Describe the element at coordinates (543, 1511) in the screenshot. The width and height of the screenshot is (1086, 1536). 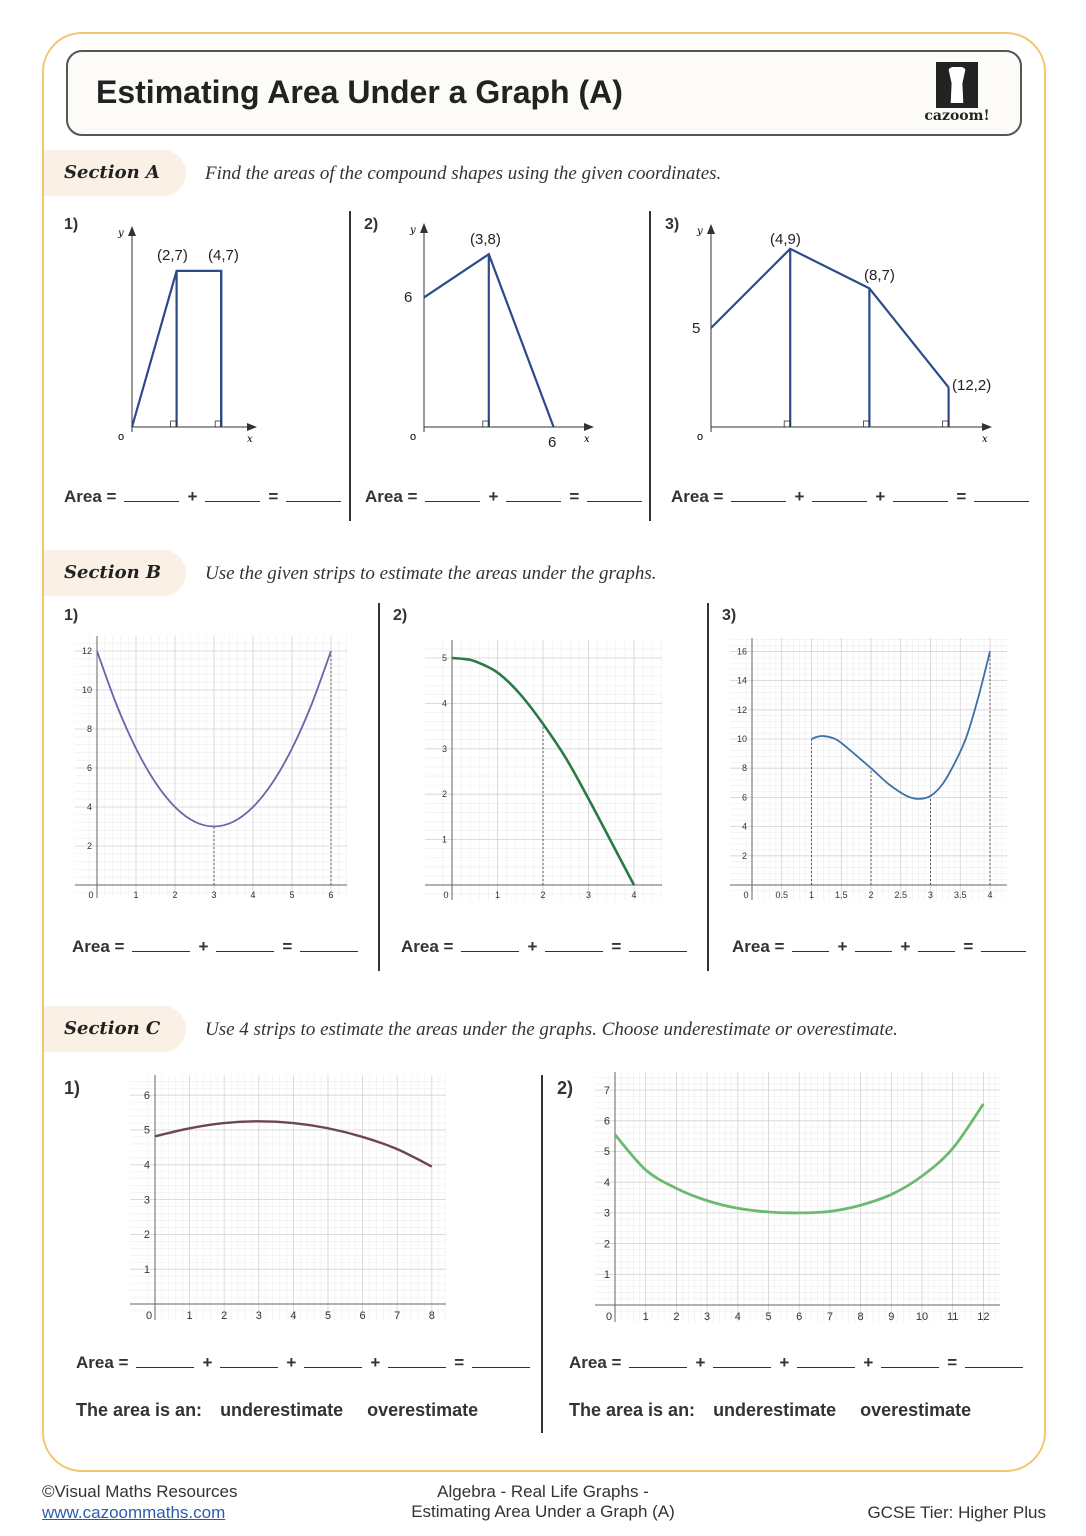
I see `footer-topic-line2: Estimating Area Under a Graph (A)` at that location.